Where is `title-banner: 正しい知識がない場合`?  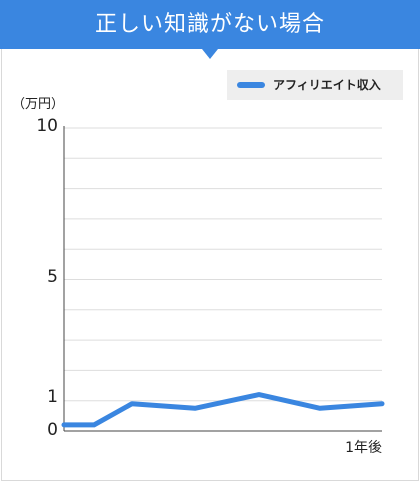 title-banner: 正しい知識がない場合 is located at coordinates (210, 24).